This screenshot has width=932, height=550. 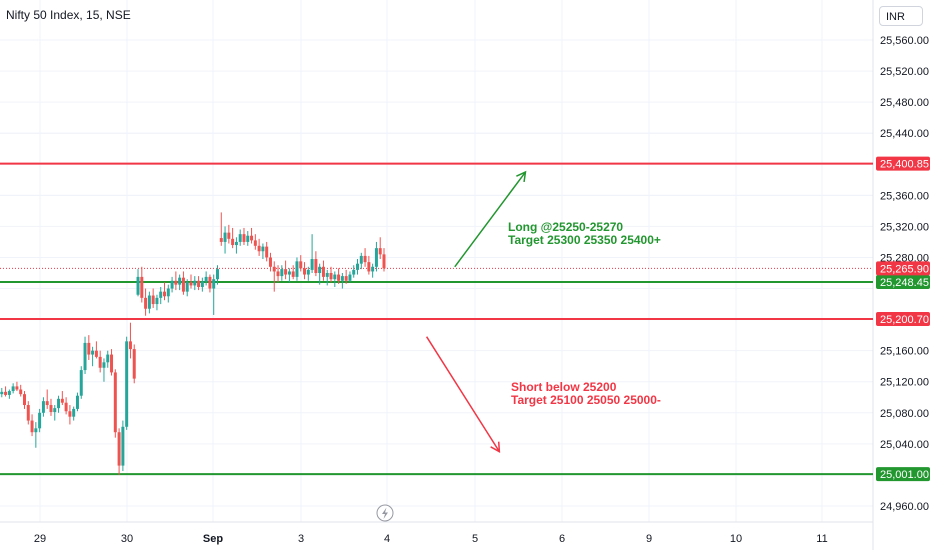 I want to click on y-tick-label: 25,560.00, so click(x=904, y=41).